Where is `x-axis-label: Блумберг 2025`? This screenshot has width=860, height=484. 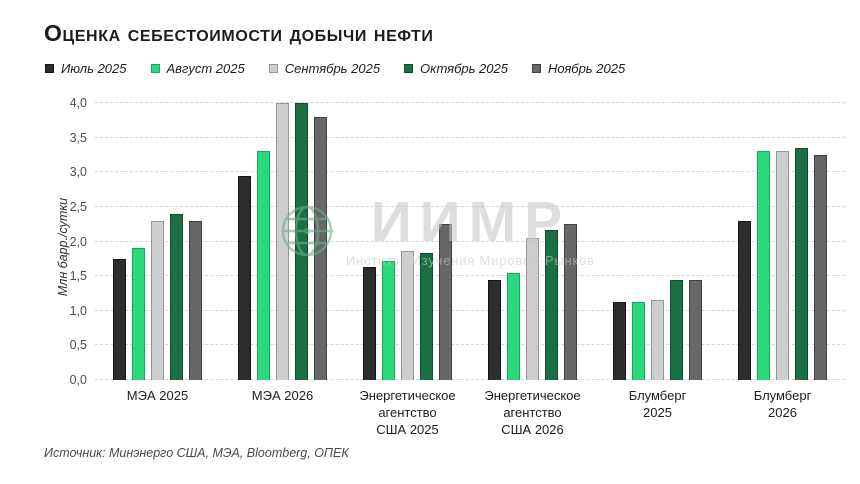
x-axis-label: Блумберг 2025 is located at coordinates (657, 404).